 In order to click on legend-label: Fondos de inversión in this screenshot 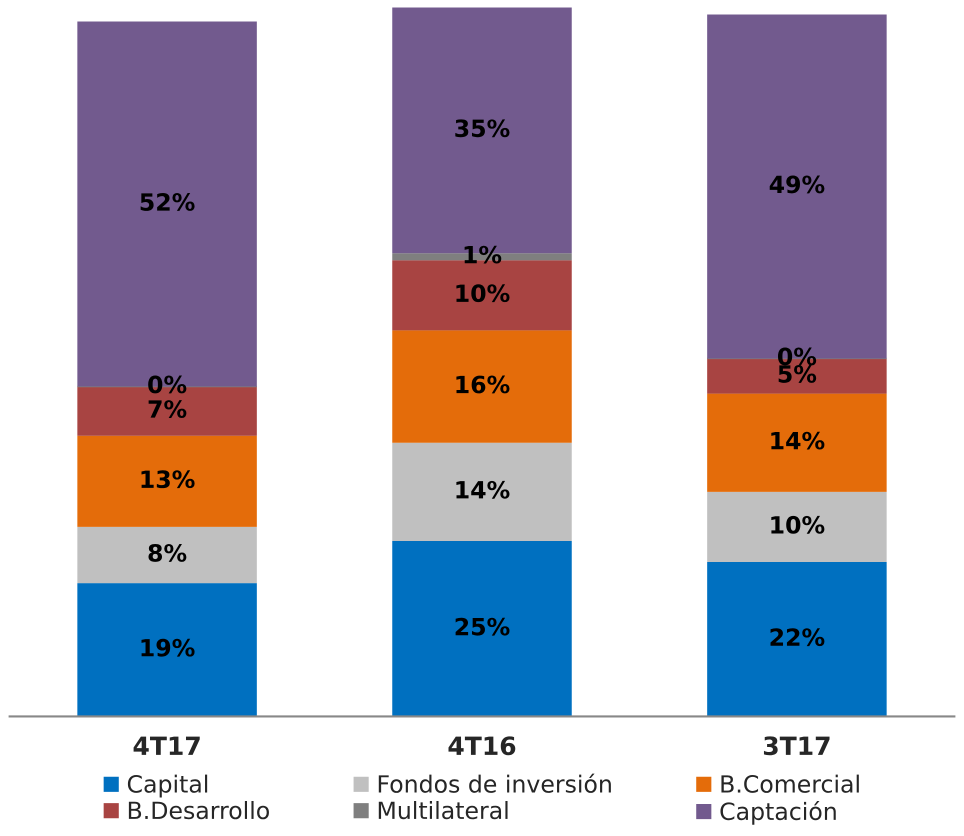, I will do `click(494, 783)`.